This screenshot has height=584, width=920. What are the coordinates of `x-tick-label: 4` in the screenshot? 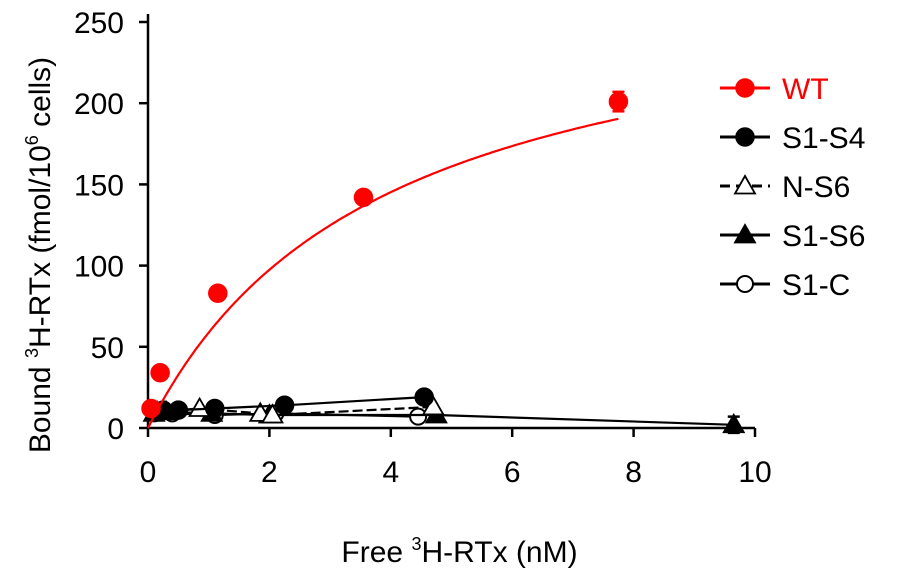 It's located at (390, 472).